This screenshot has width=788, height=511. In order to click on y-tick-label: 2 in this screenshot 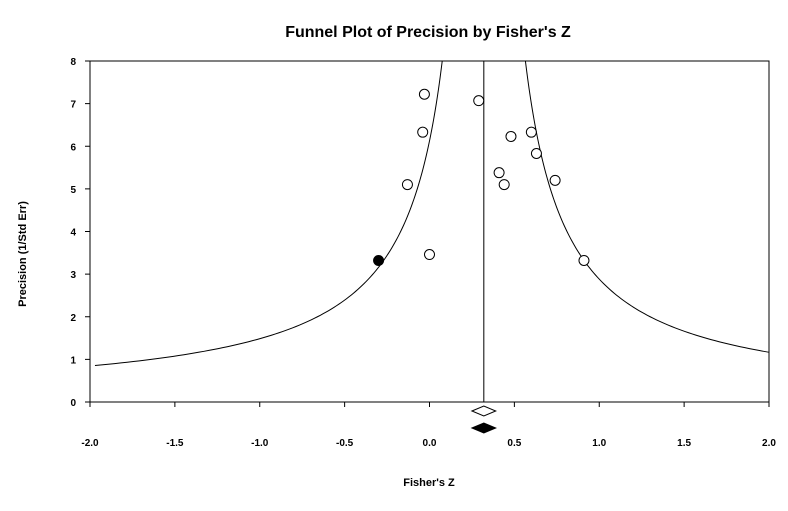, I will do `click(73, 318)`.